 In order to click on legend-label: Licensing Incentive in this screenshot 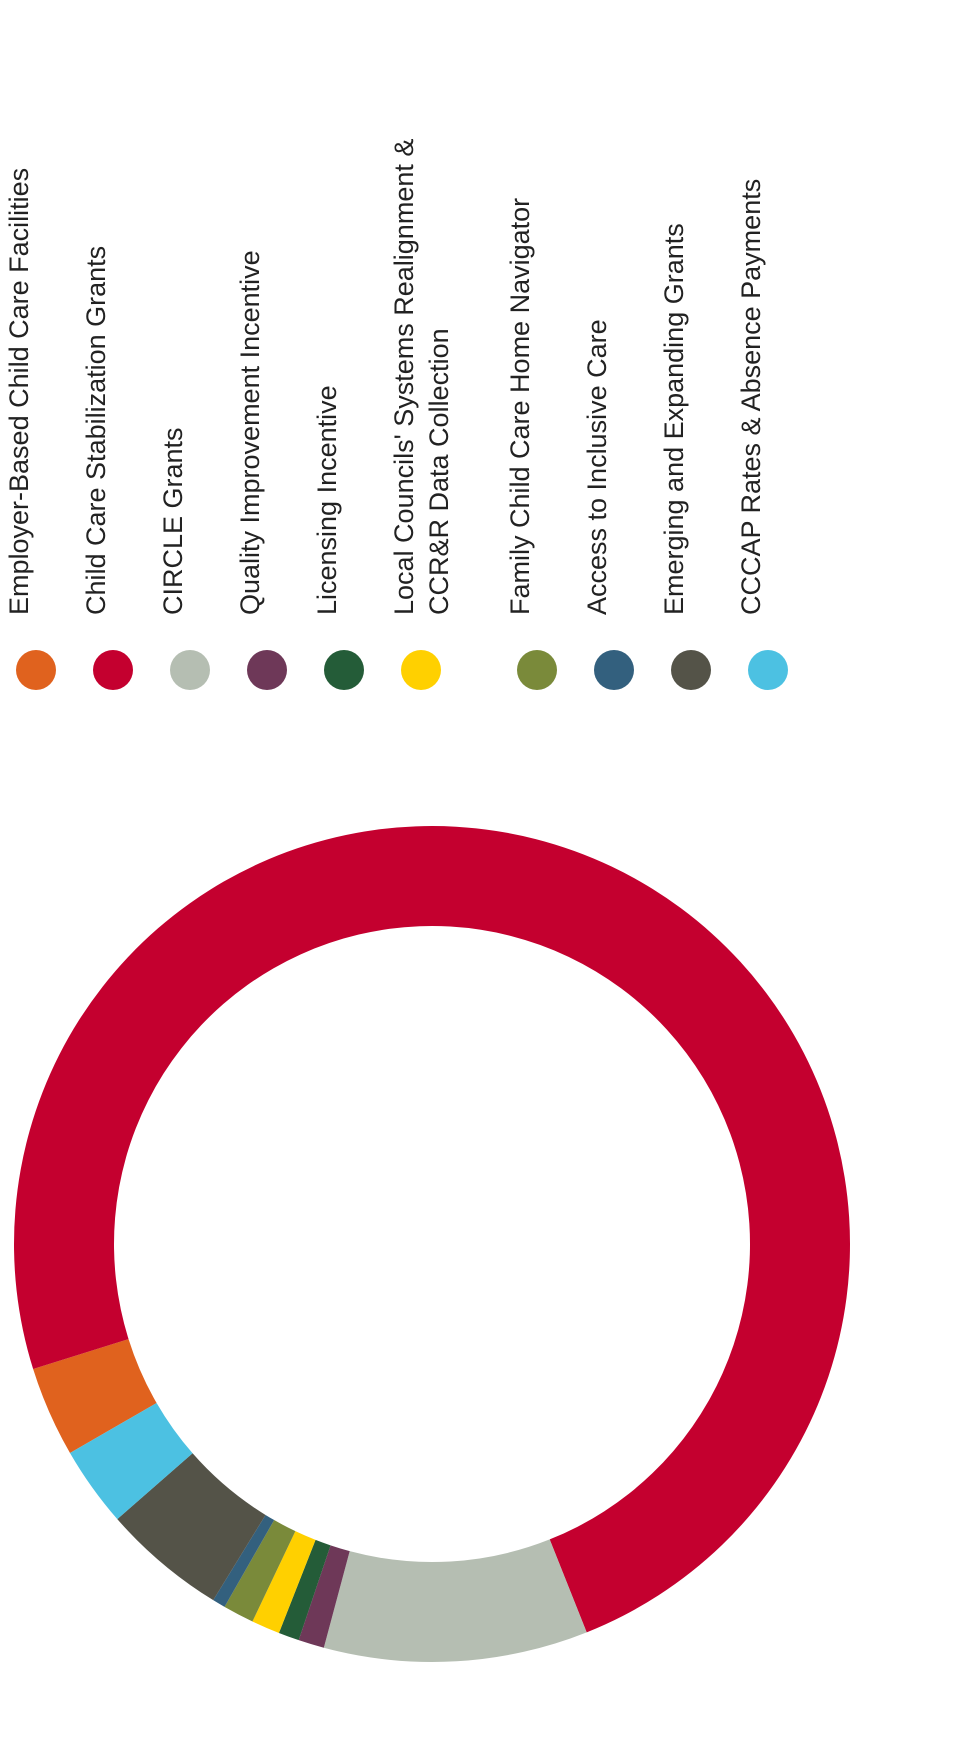, I will do `click(327, 500)`.